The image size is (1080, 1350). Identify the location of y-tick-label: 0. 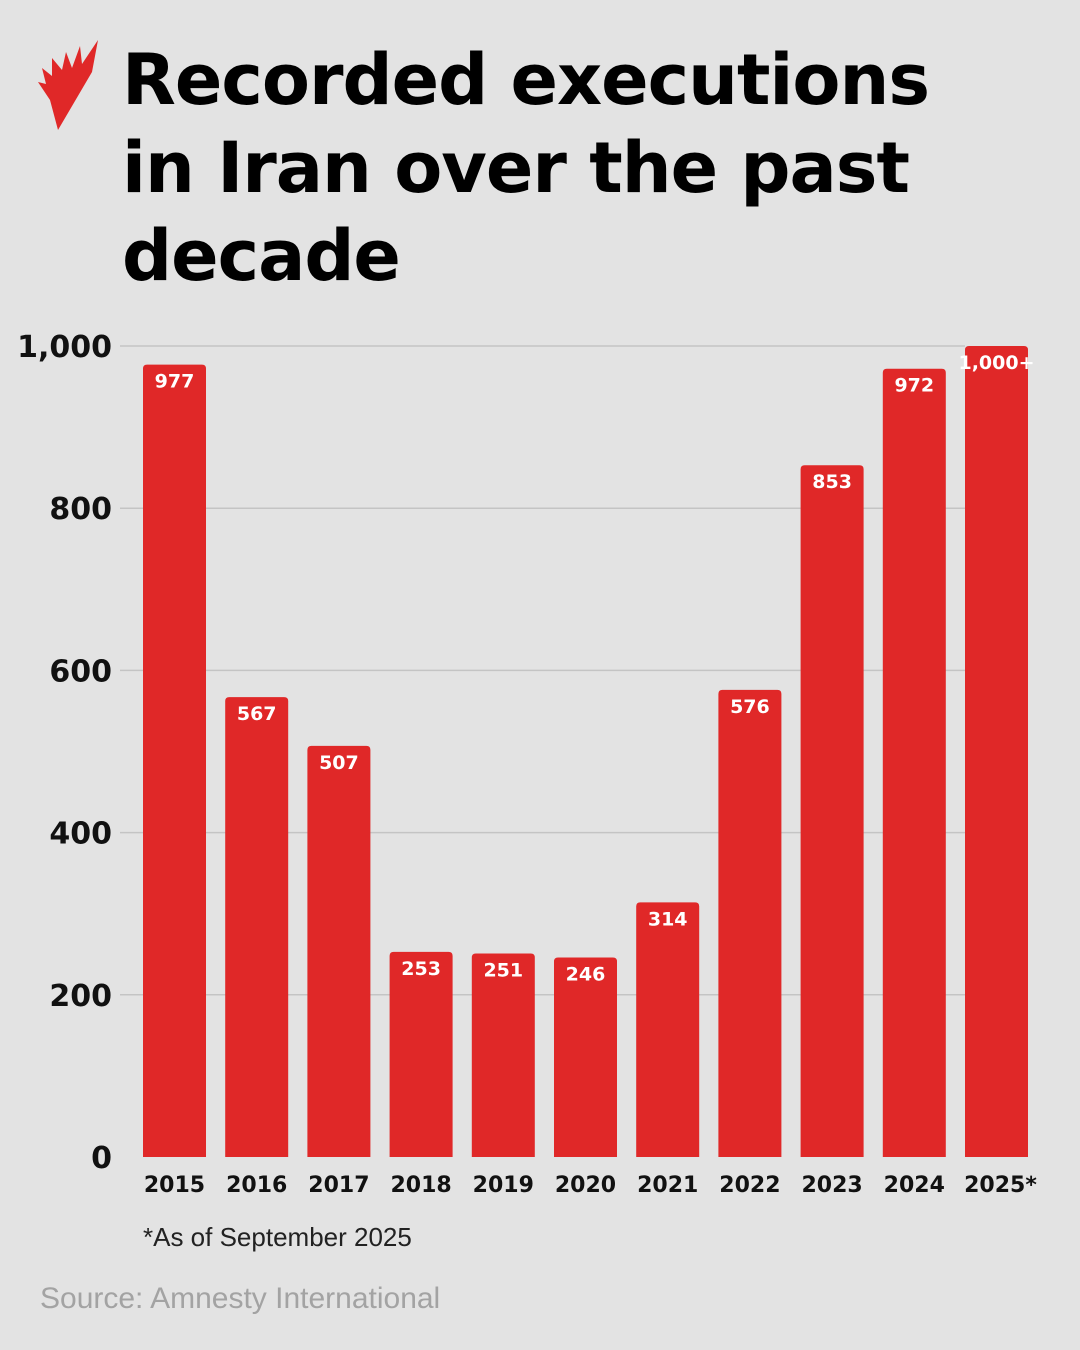
(101, 1158).